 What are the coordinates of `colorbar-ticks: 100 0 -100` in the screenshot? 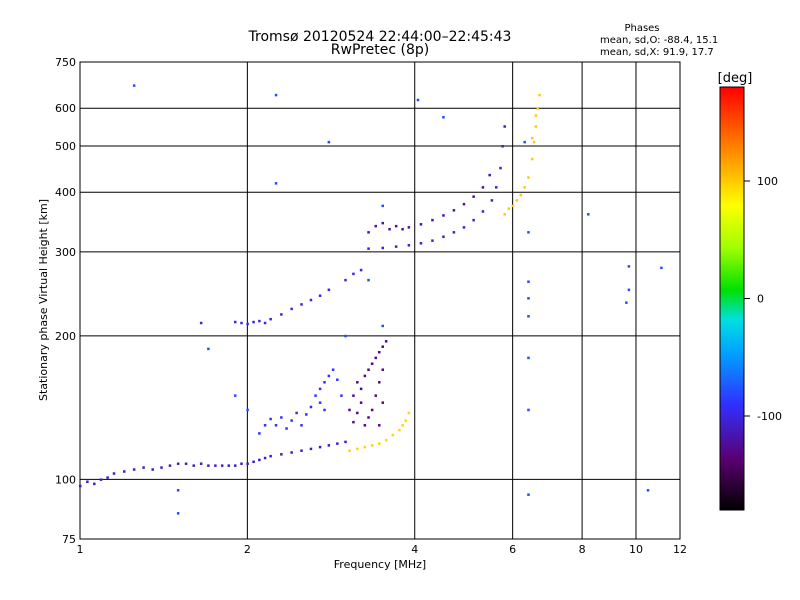 It's located at (763, 299).